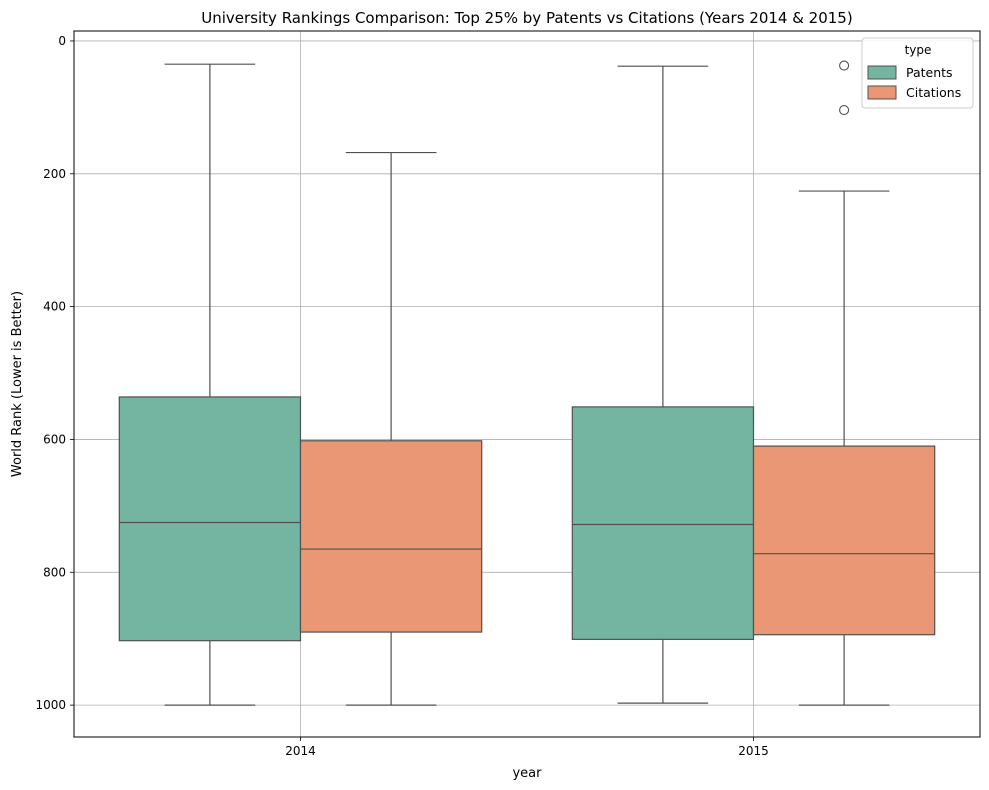 The image size is (989, 790). What do you see at coordinates (933, 92) in the screenshot?
I see `legend-label-citations: Citations` at bounding box center [933, 92].